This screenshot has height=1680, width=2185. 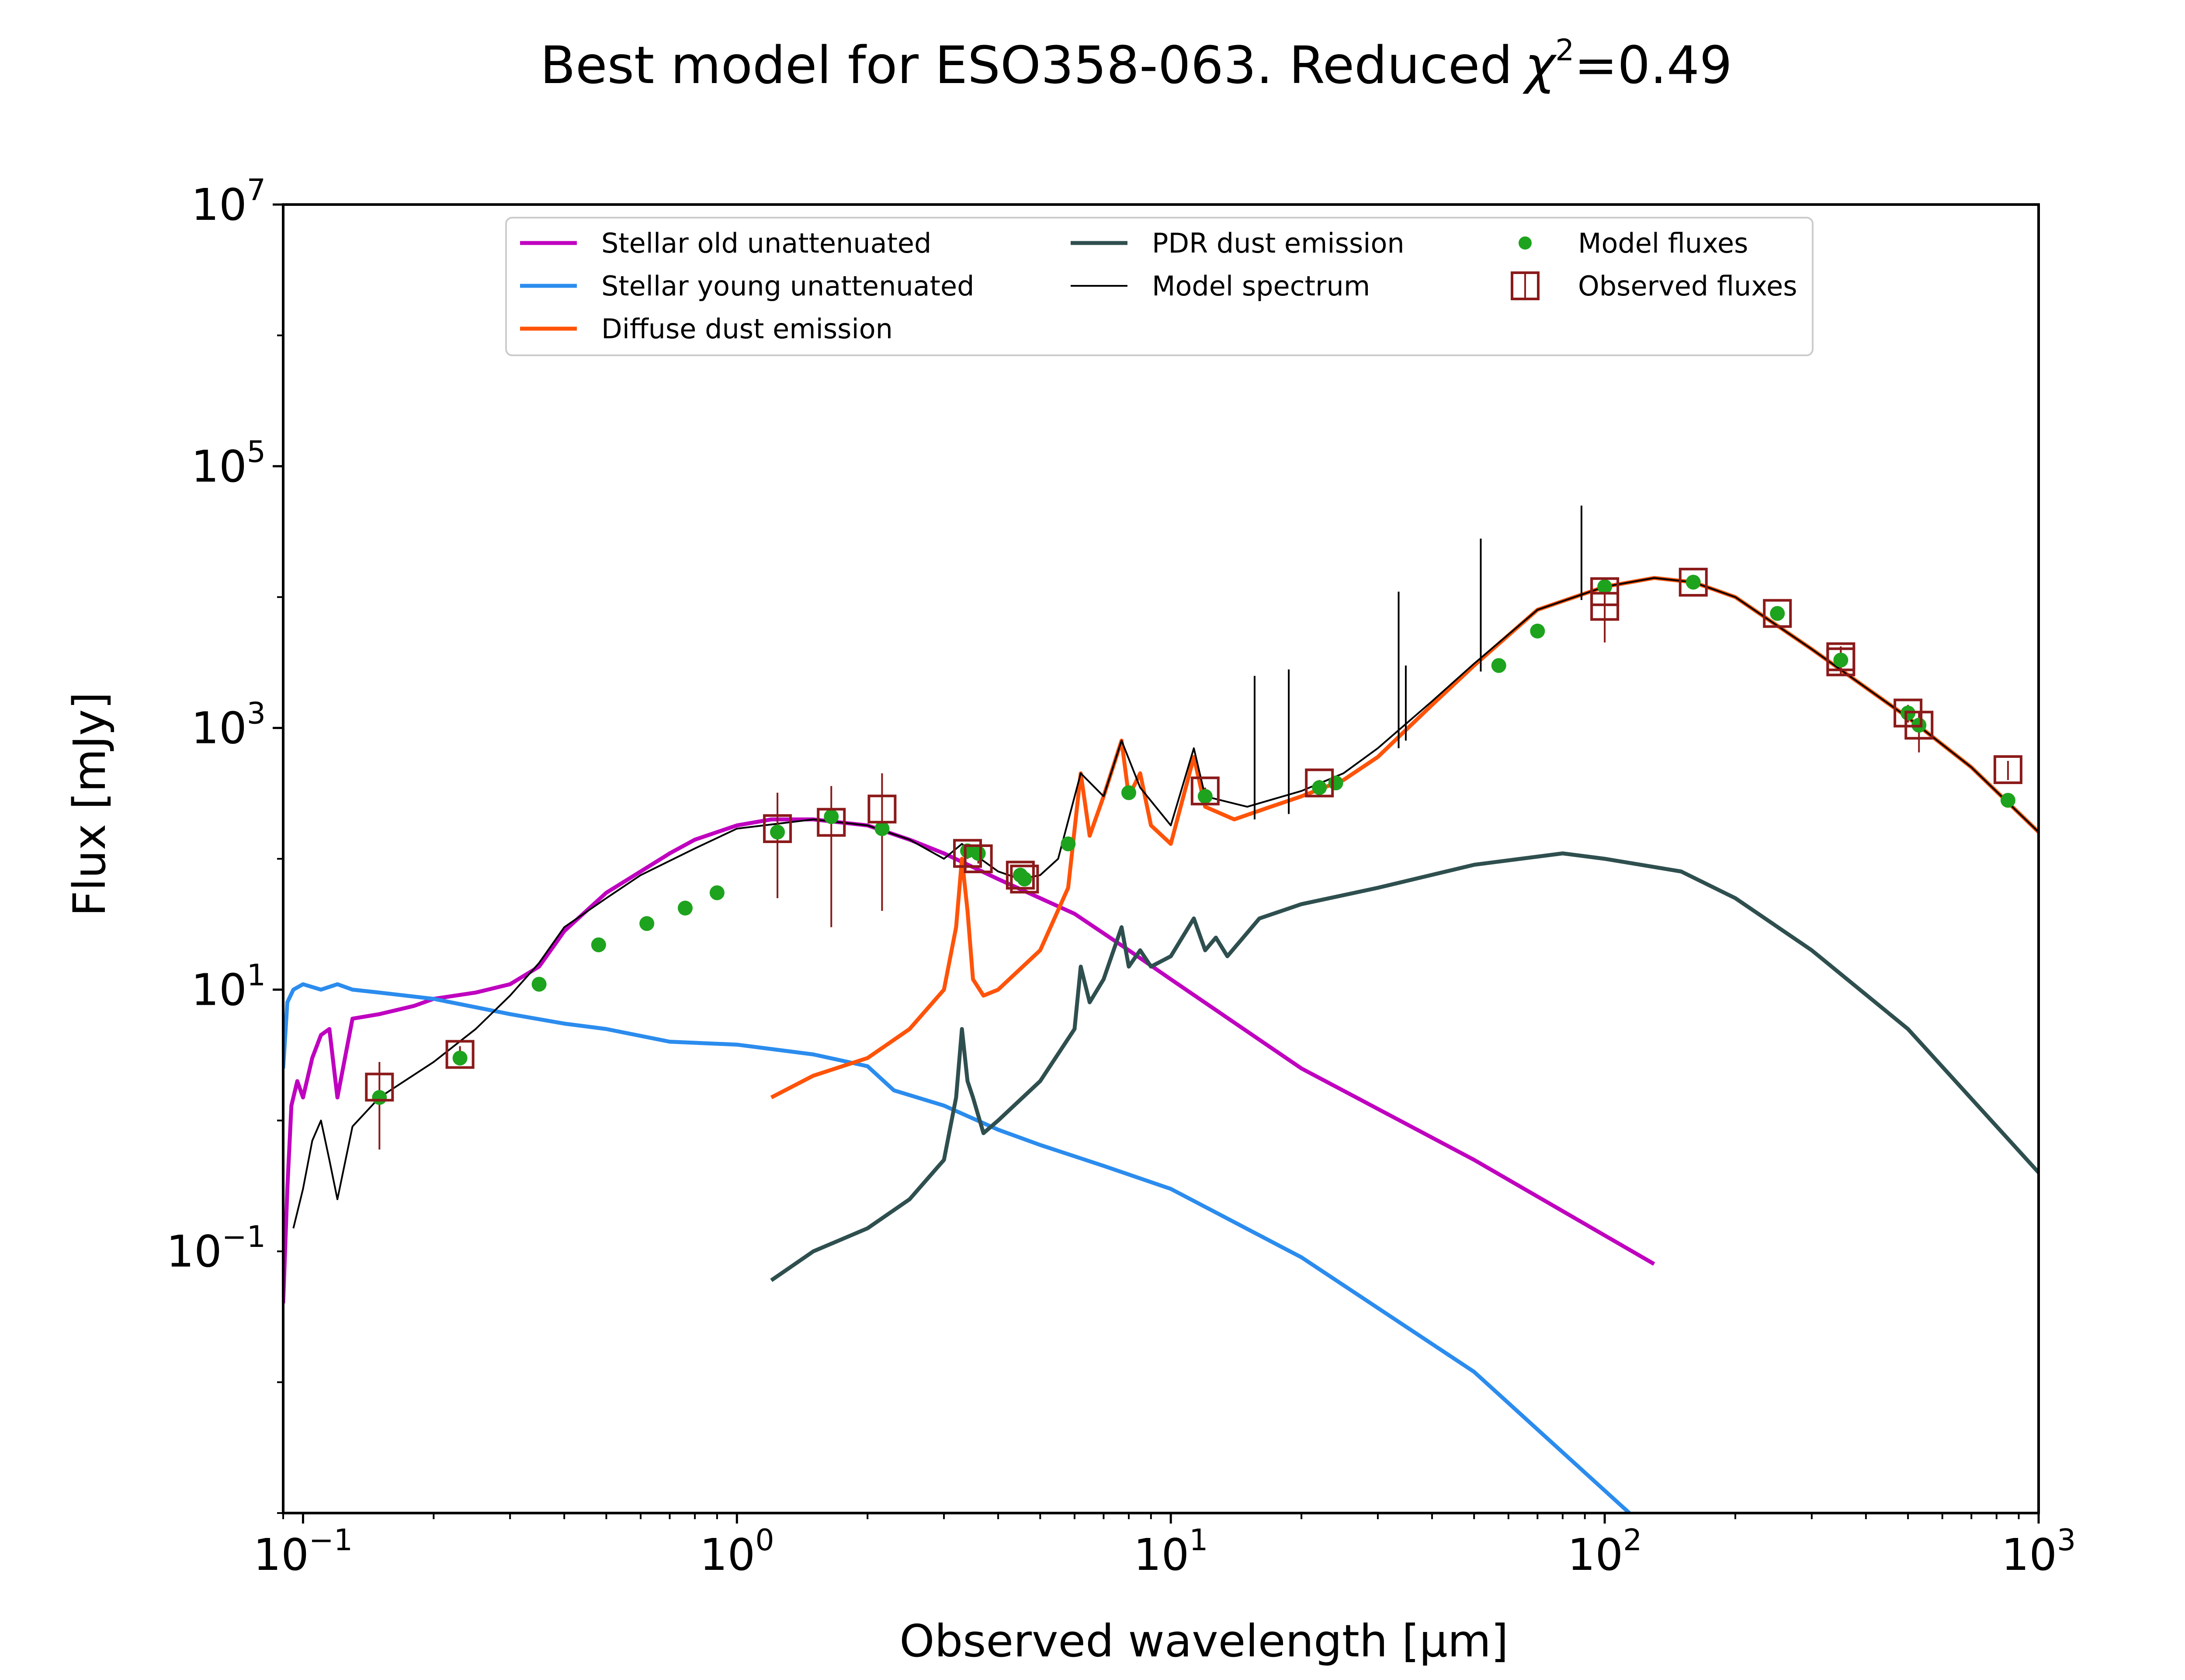 I want to click on legend-box, so click(x=1159, y=286).